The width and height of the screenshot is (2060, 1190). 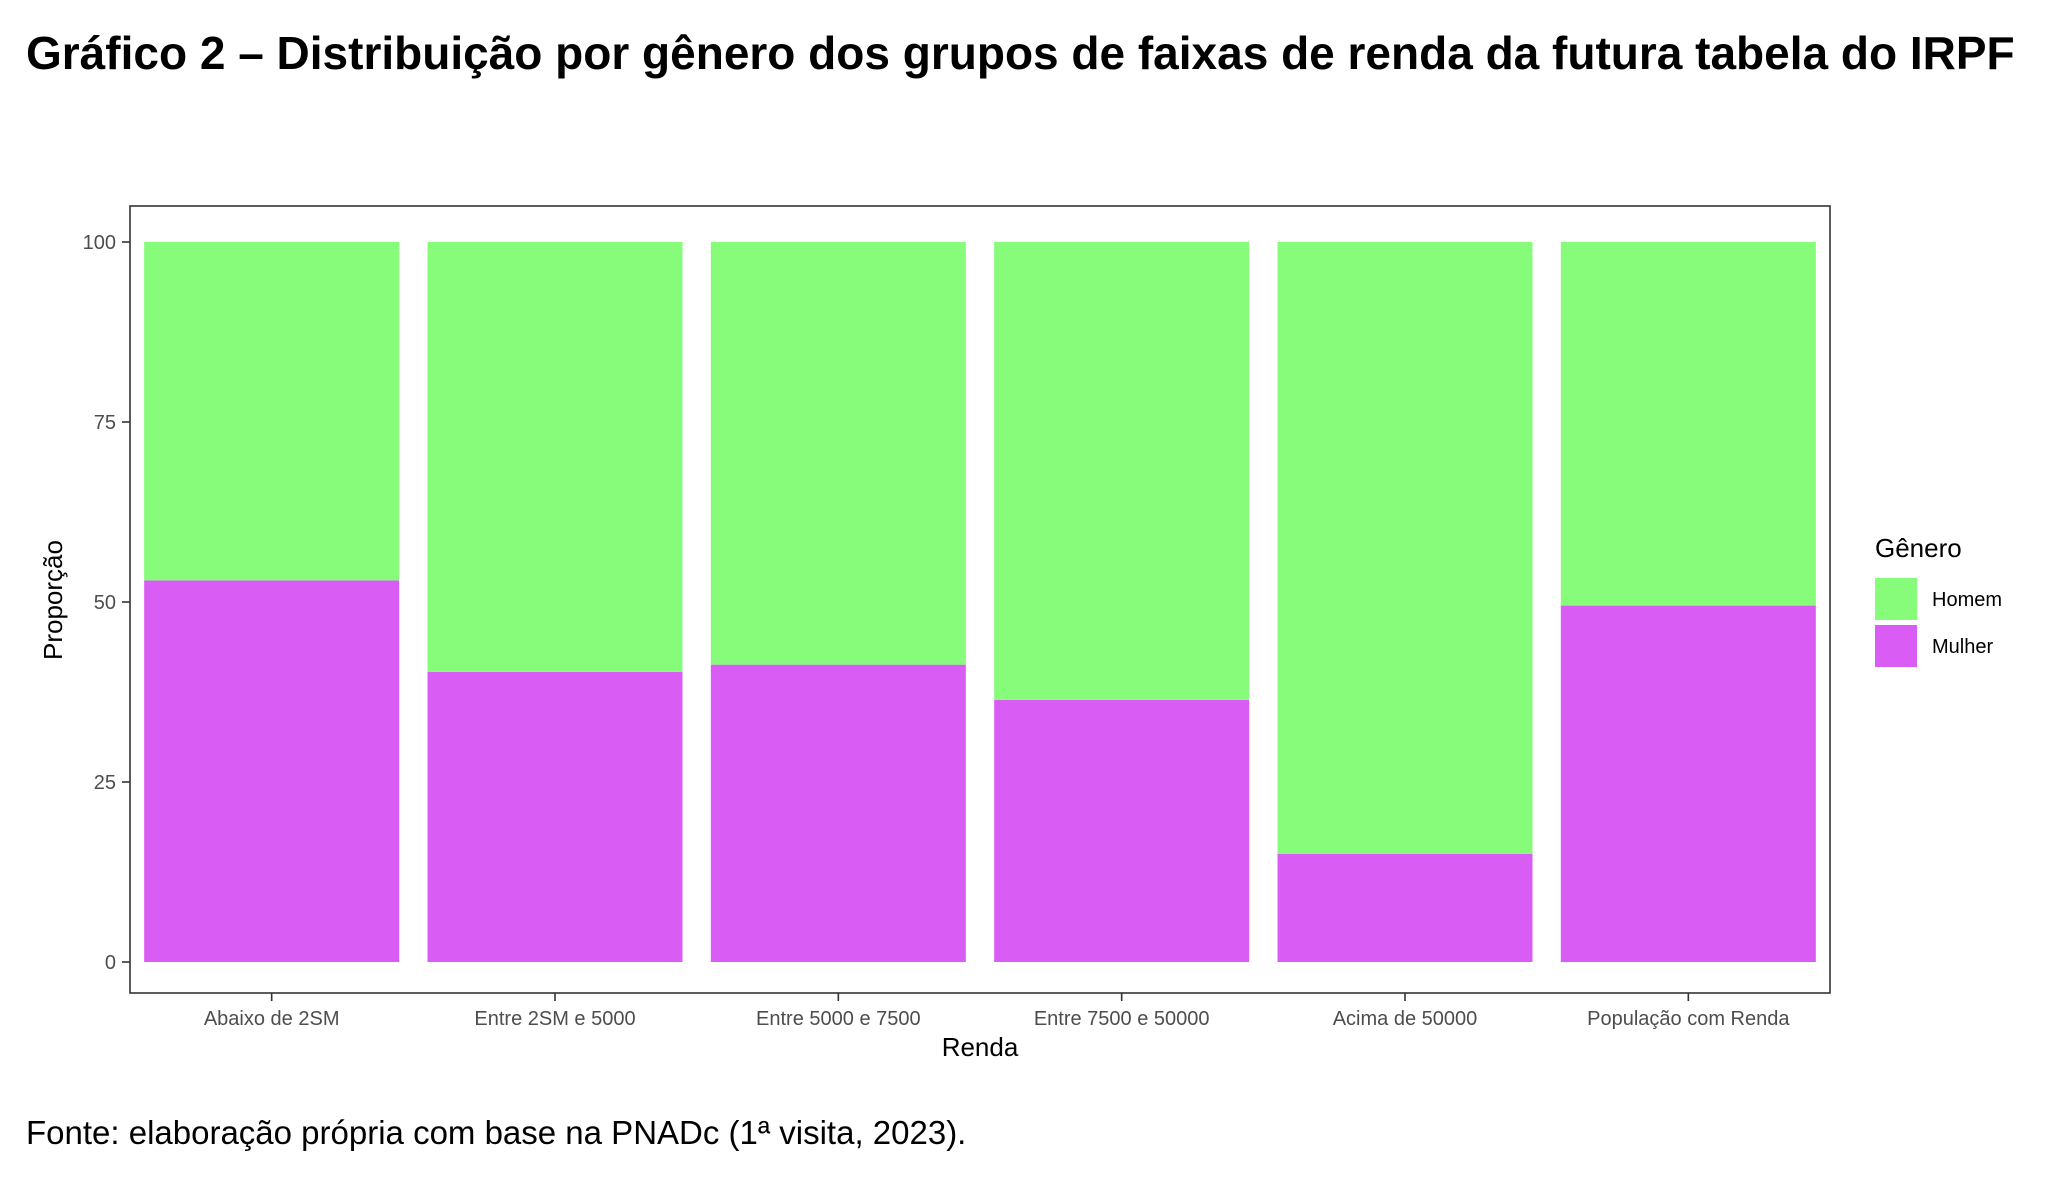 I want to click on x-tick-label-5: Acima de 50000, so click(x=1405, y=1019).